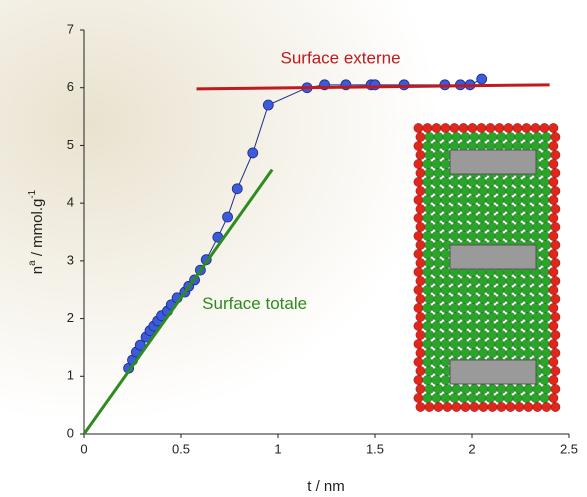 Image resolution: width=587 pixels, height=497 pixels. What do you see at coordinates (70, 144) in the screenshot?
I see `y-tick-label: 5` at bounding box center [70, 144].